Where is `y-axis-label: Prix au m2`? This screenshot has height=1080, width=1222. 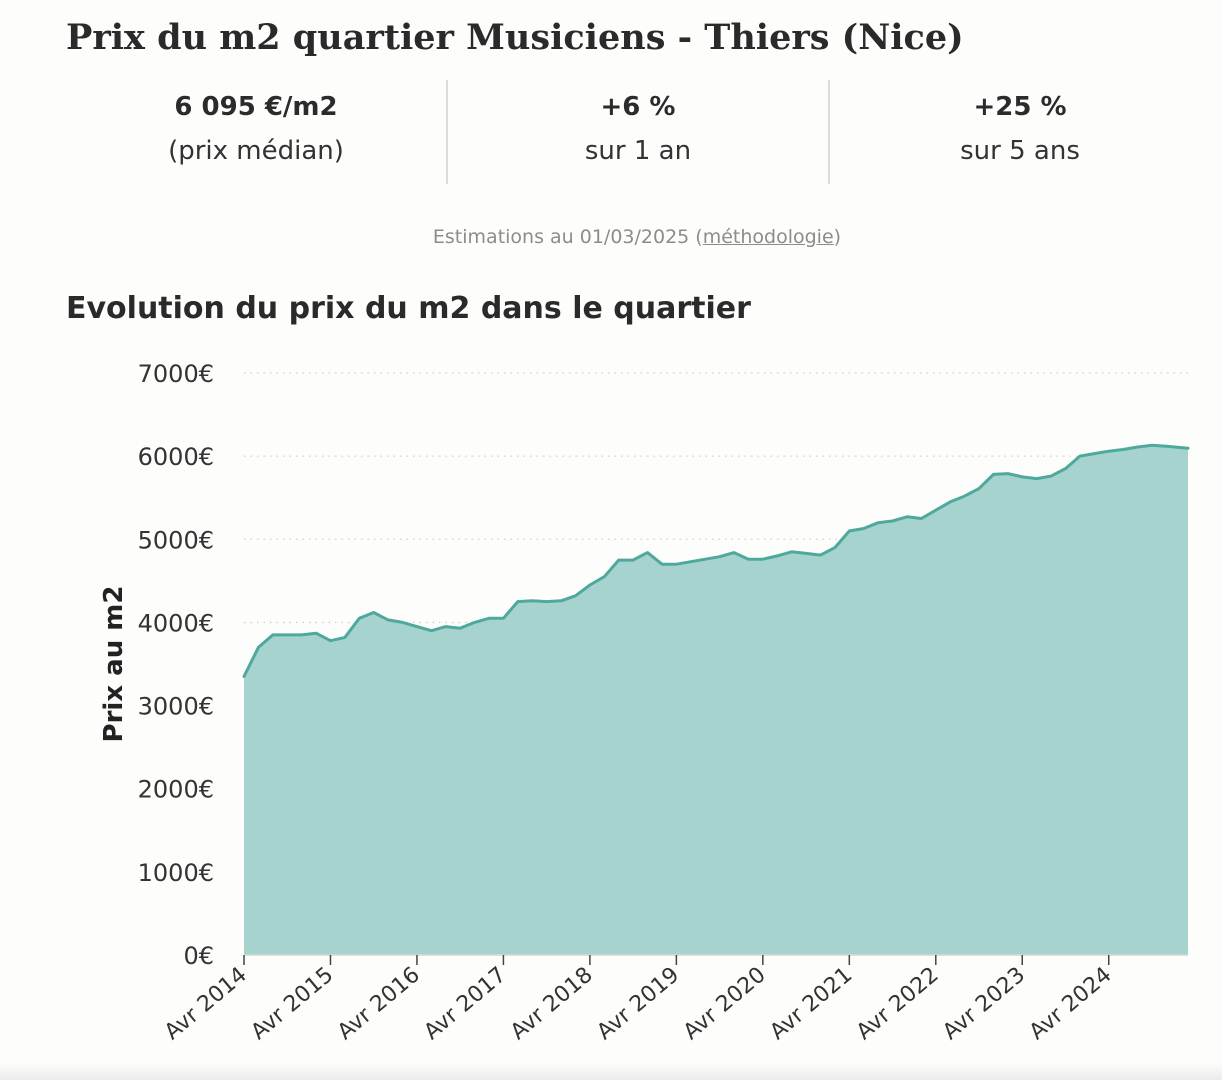
y-axis-label: Prix au m2 is located at coordinates (114, 664).